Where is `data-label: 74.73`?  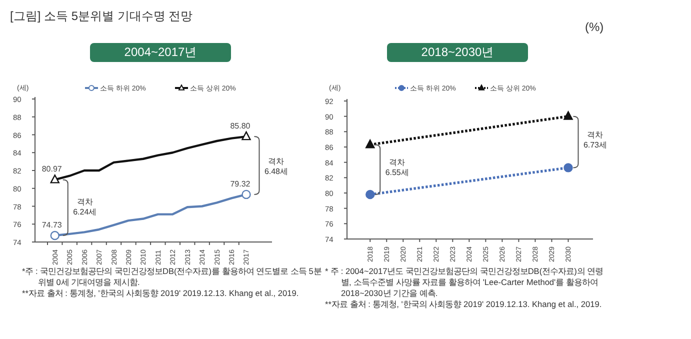 data-label: 74.73 is located at coordinates (52, 225).